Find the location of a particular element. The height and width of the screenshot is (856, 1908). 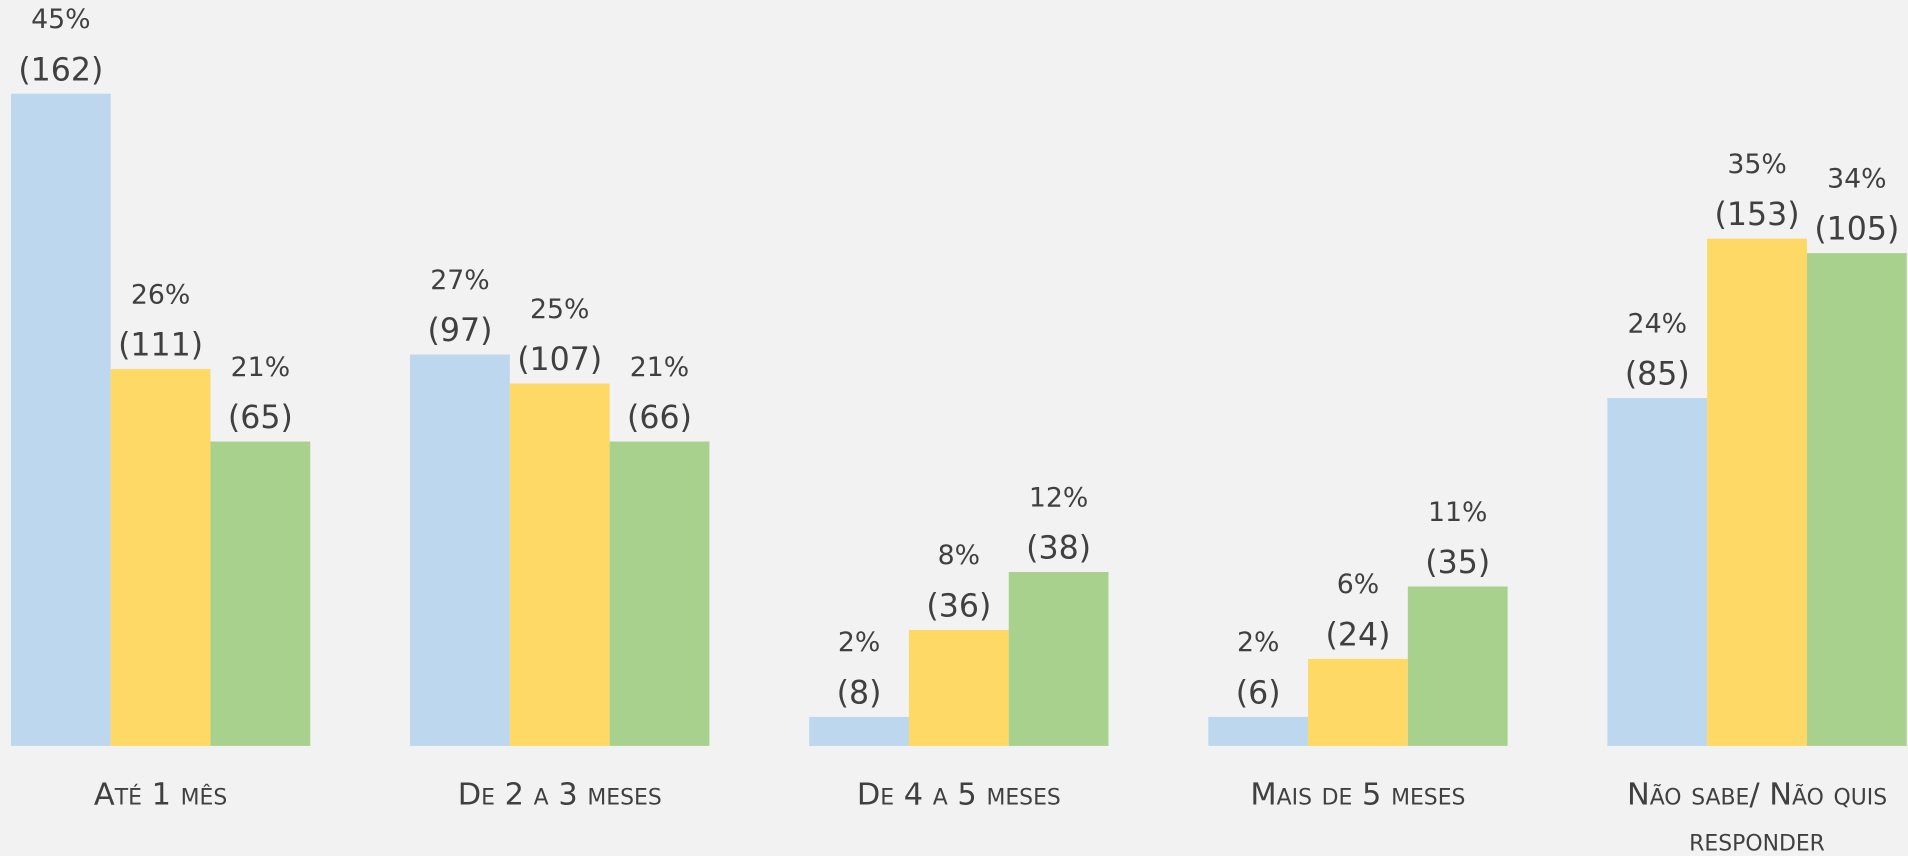

value-label: 25% is located at coordinates (559, 309).